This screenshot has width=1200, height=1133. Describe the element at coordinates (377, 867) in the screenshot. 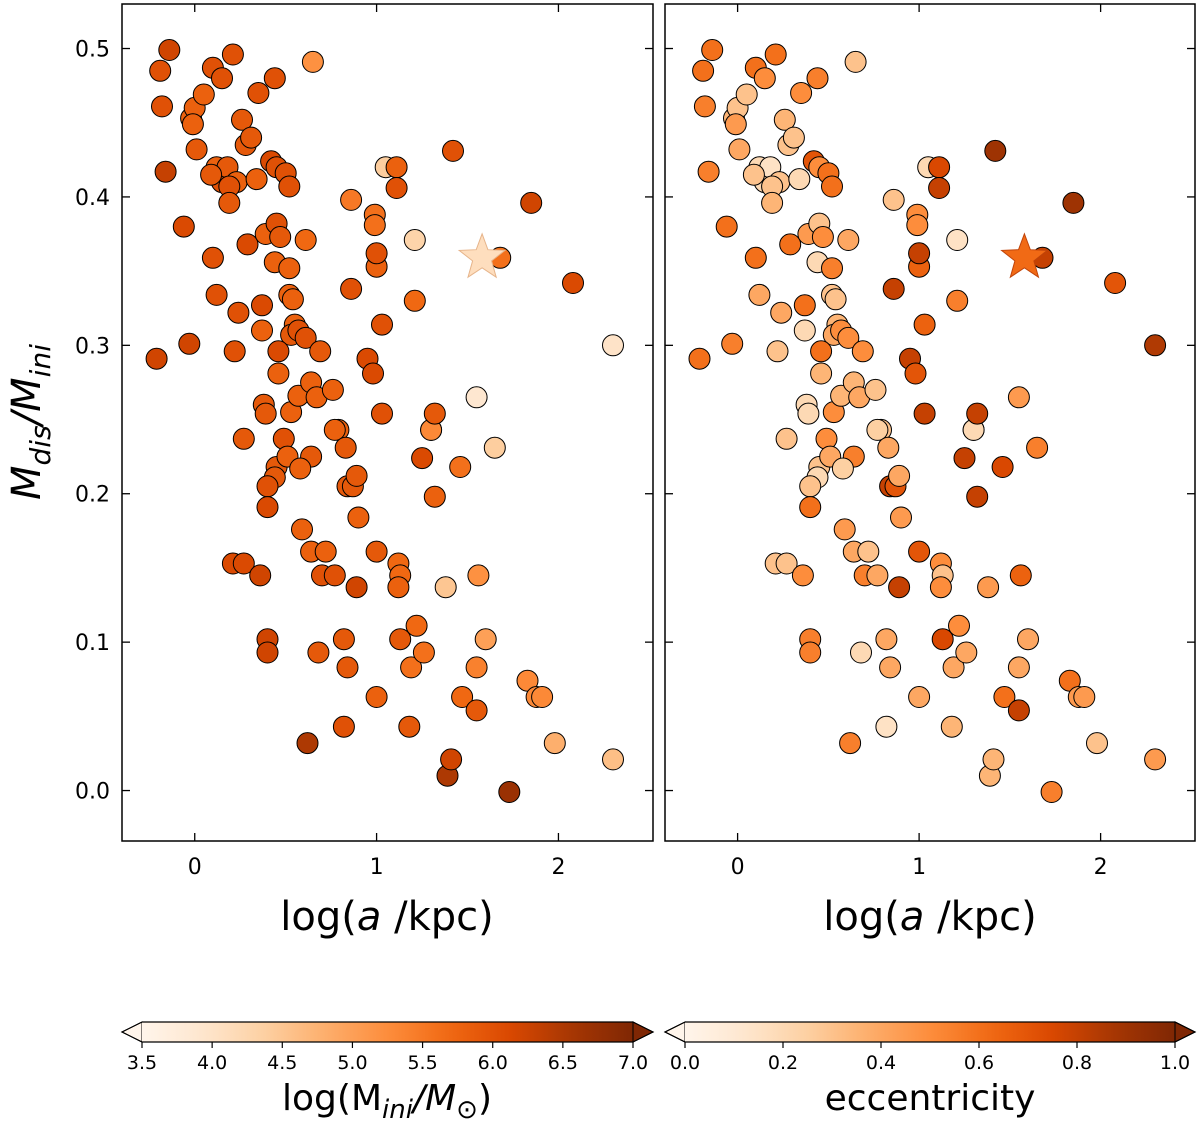

I see `x-tick-label: 1` at that location.